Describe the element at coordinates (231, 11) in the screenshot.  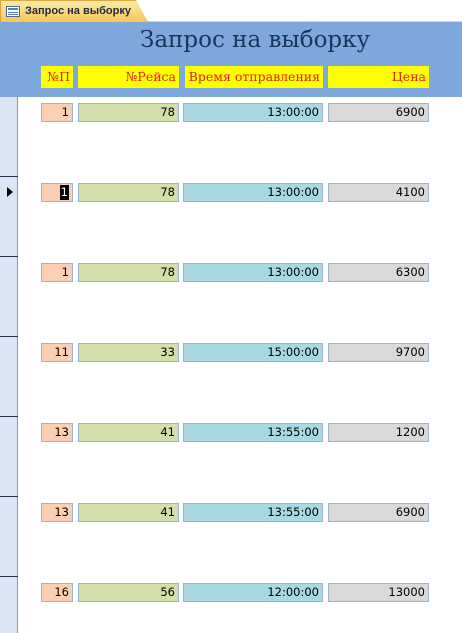
I see `document-tab-strip: Запрос на выборку` at that location.